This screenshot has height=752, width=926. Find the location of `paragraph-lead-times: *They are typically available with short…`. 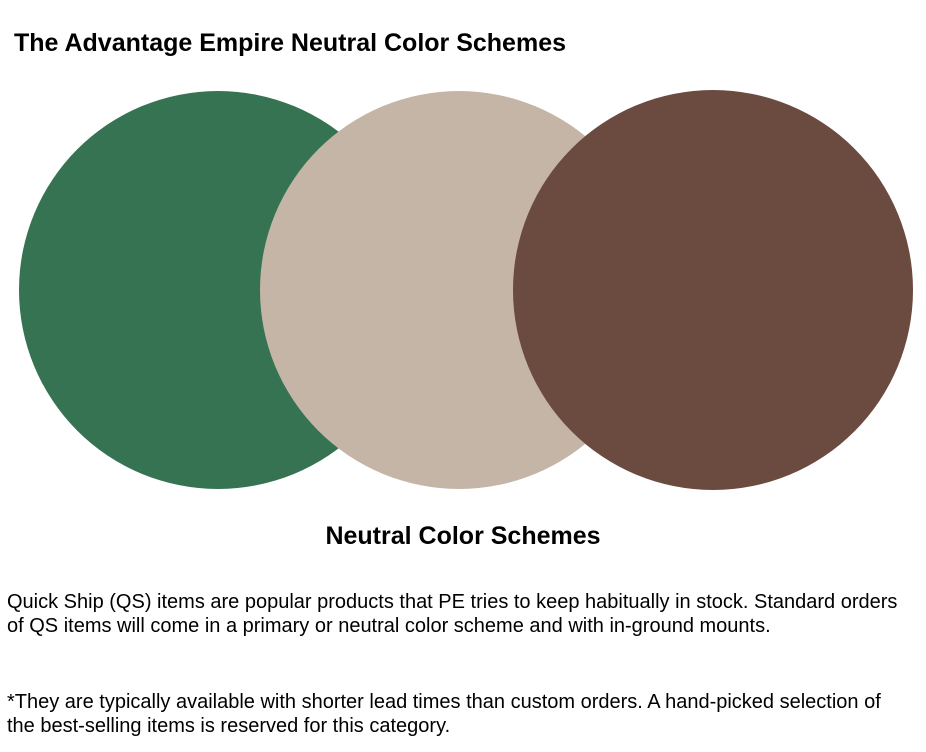

paragraph-lead-times: *They are typically available with short… is located at coordinates (444, 714).